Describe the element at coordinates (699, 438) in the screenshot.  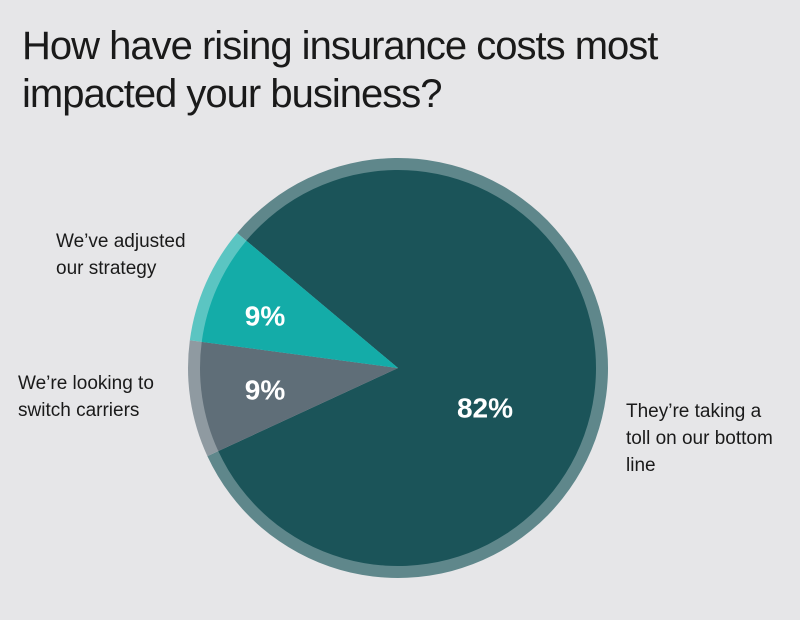
I see `category-label: They’re taking a toll on our bottom line` at that location.